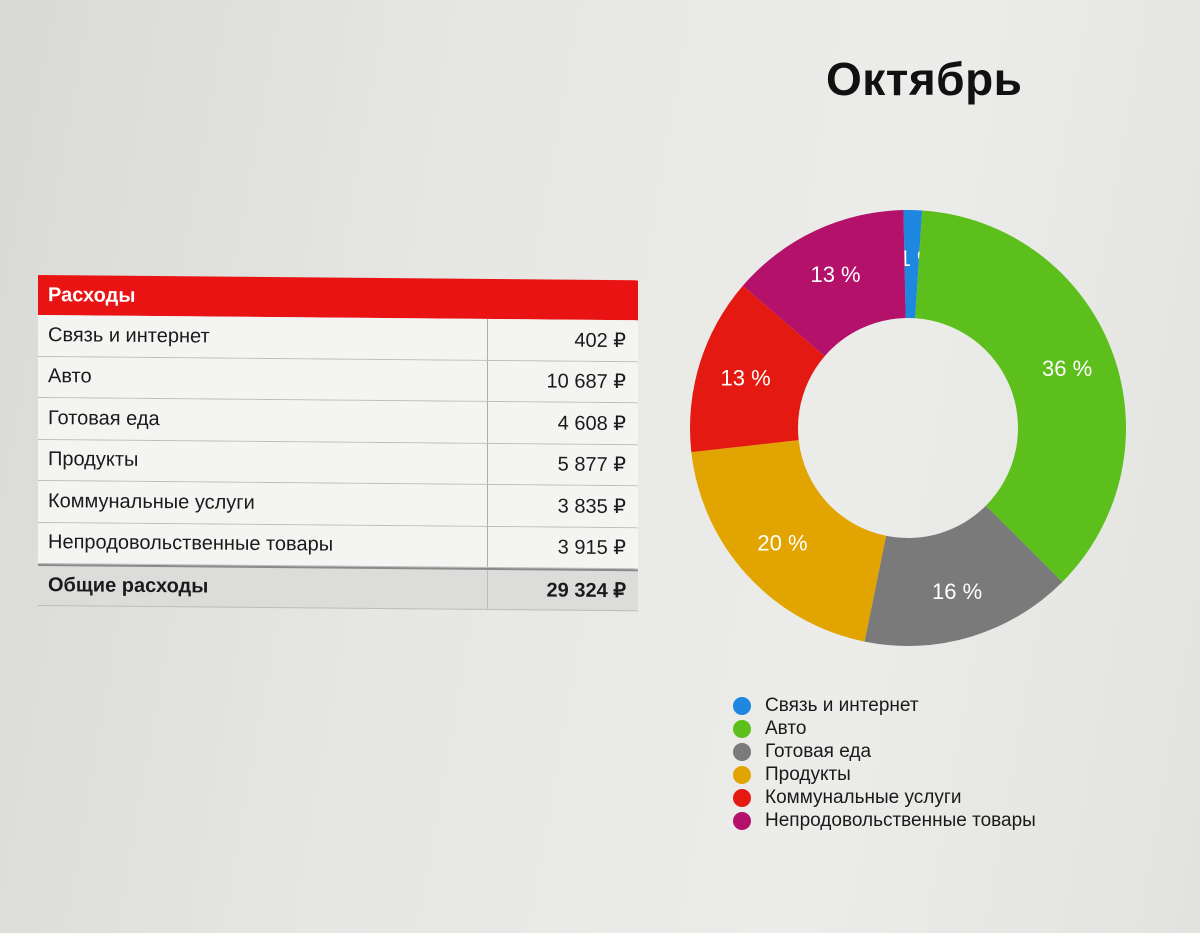  Describe the element at coordinates (884, 751) in the screenshot. I see `legend-item: Готовая еда` at that location.